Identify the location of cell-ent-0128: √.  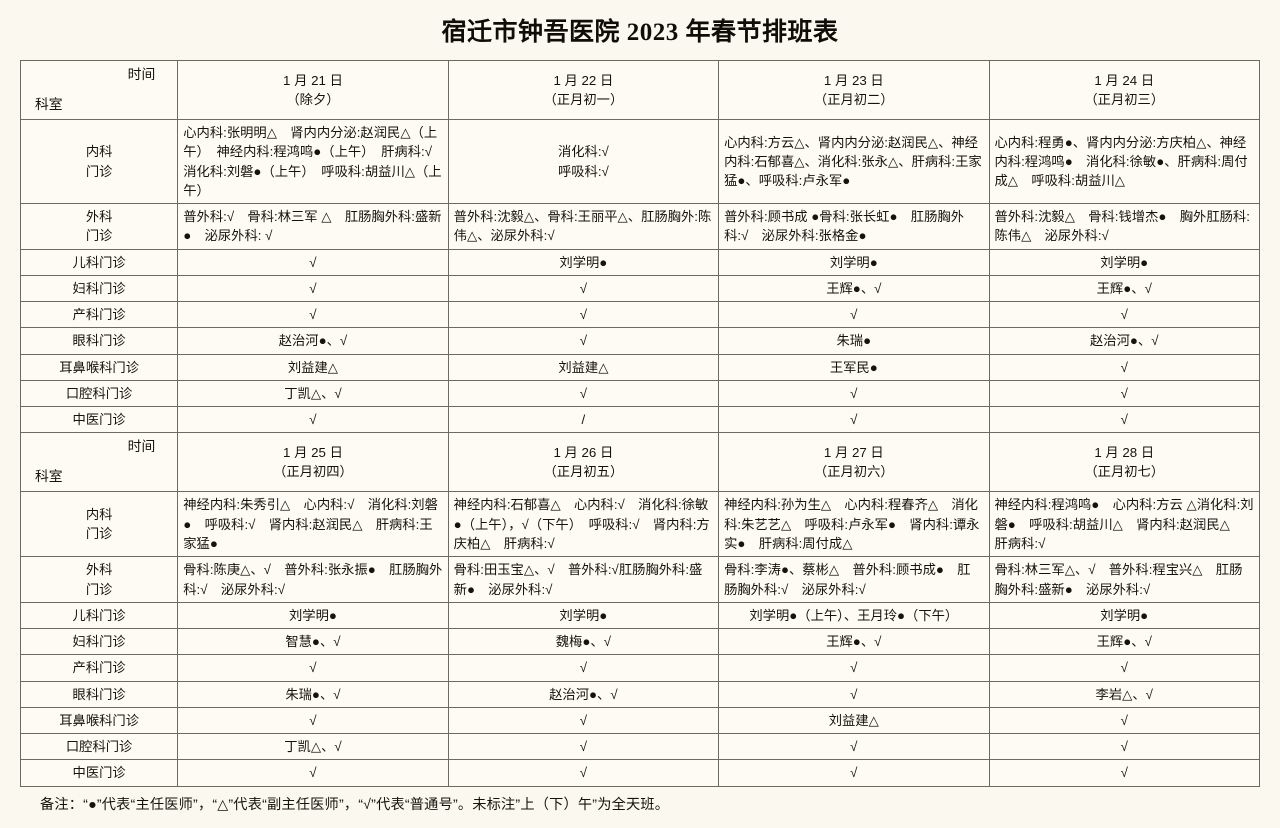
(1124, 720).